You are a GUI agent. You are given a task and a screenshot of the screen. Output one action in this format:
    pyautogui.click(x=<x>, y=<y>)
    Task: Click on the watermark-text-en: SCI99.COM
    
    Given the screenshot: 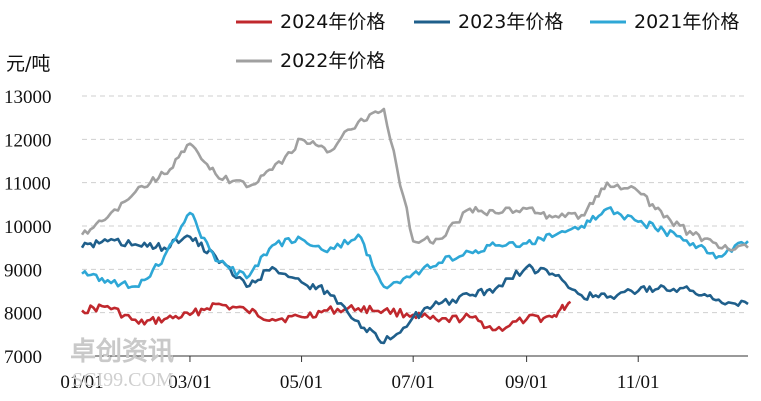 What is the action you would take?
    pyautogui.click(x=123, y=380)
    